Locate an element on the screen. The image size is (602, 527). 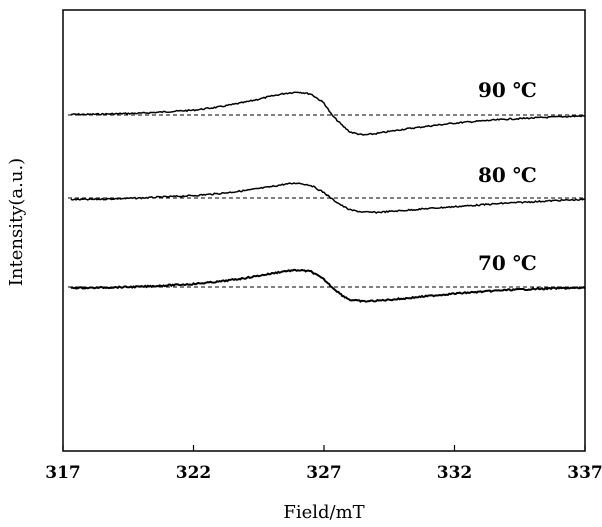
series-labels: 90 ℃ 80 ℃ 70 ℃ is located at coordinates (507, 176).